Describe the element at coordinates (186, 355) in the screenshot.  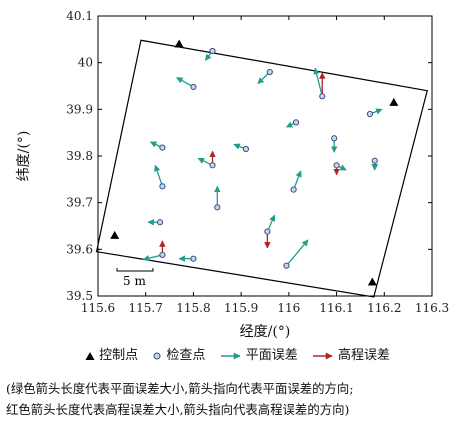
I see `legend-check-label: 检查点` at that location.